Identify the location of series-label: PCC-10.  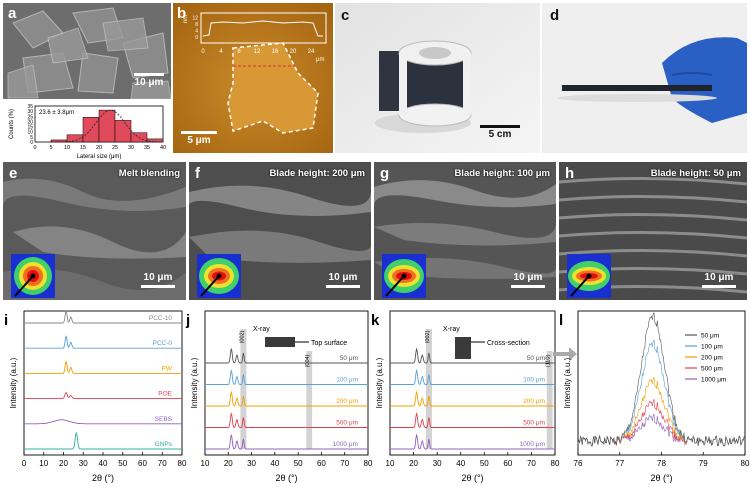
(161, 318).